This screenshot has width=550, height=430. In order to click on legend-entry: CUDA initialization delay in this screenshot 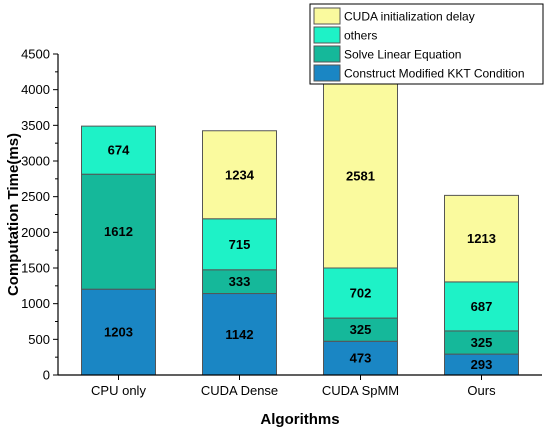, I will do `click(409, 17)`.